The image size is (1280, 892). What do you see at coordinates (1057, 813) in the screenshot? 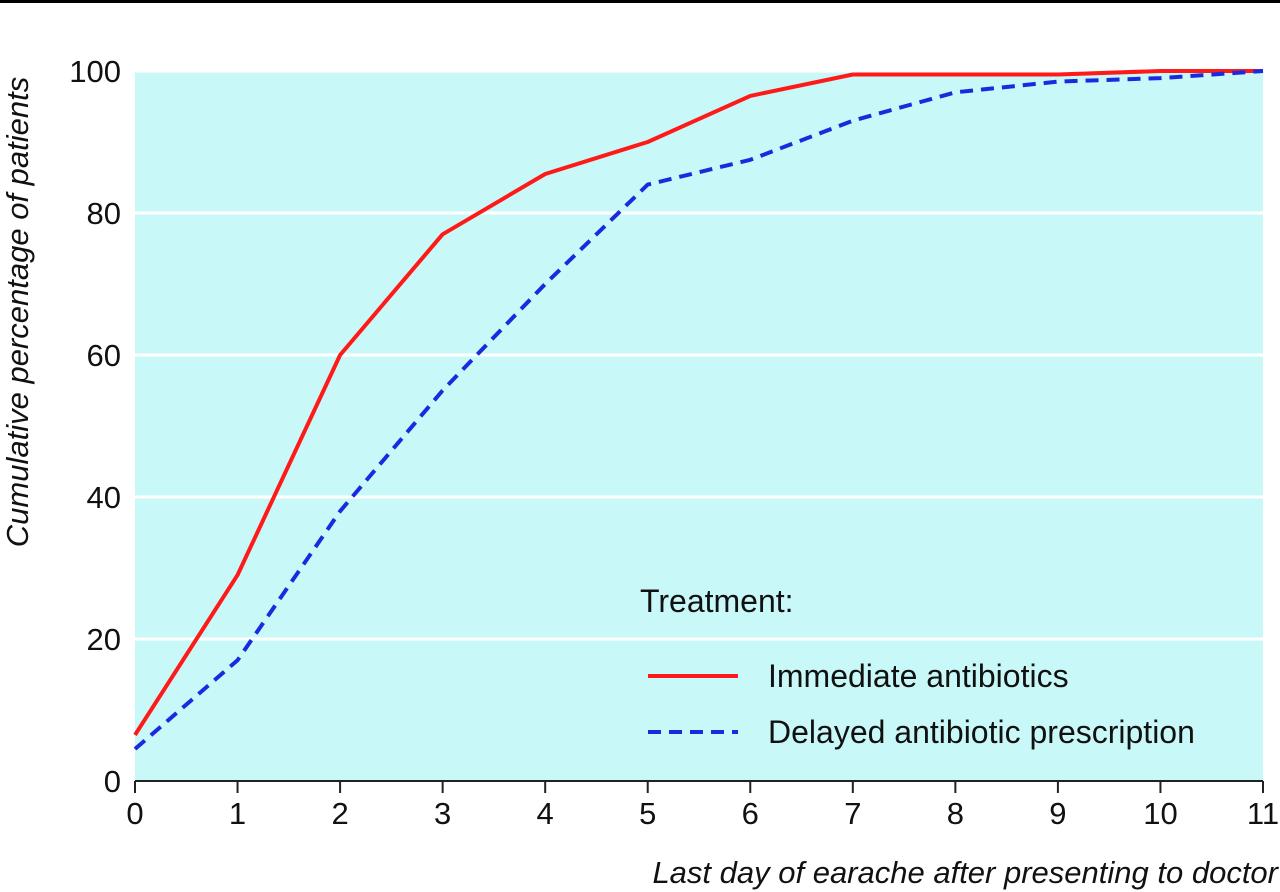
I see `x-tick-label-9: 9` at bounding box center [1057, 813].